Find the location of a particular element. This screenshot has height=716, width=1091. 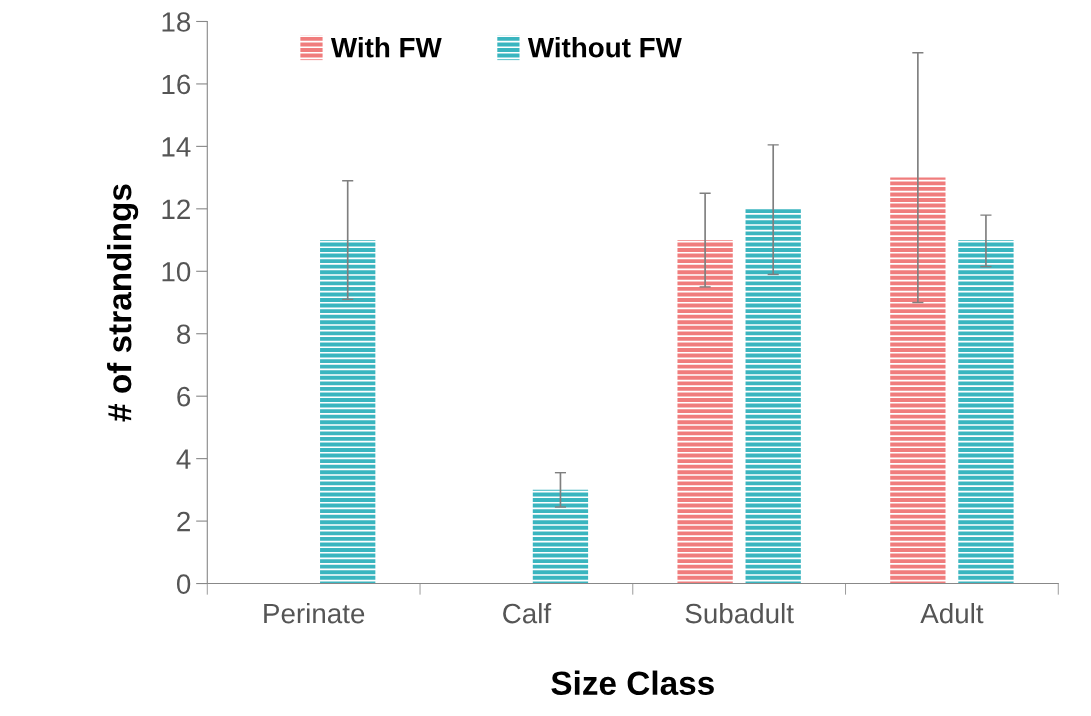

x-tick-label: Calf is located at coordinates (527, 613).